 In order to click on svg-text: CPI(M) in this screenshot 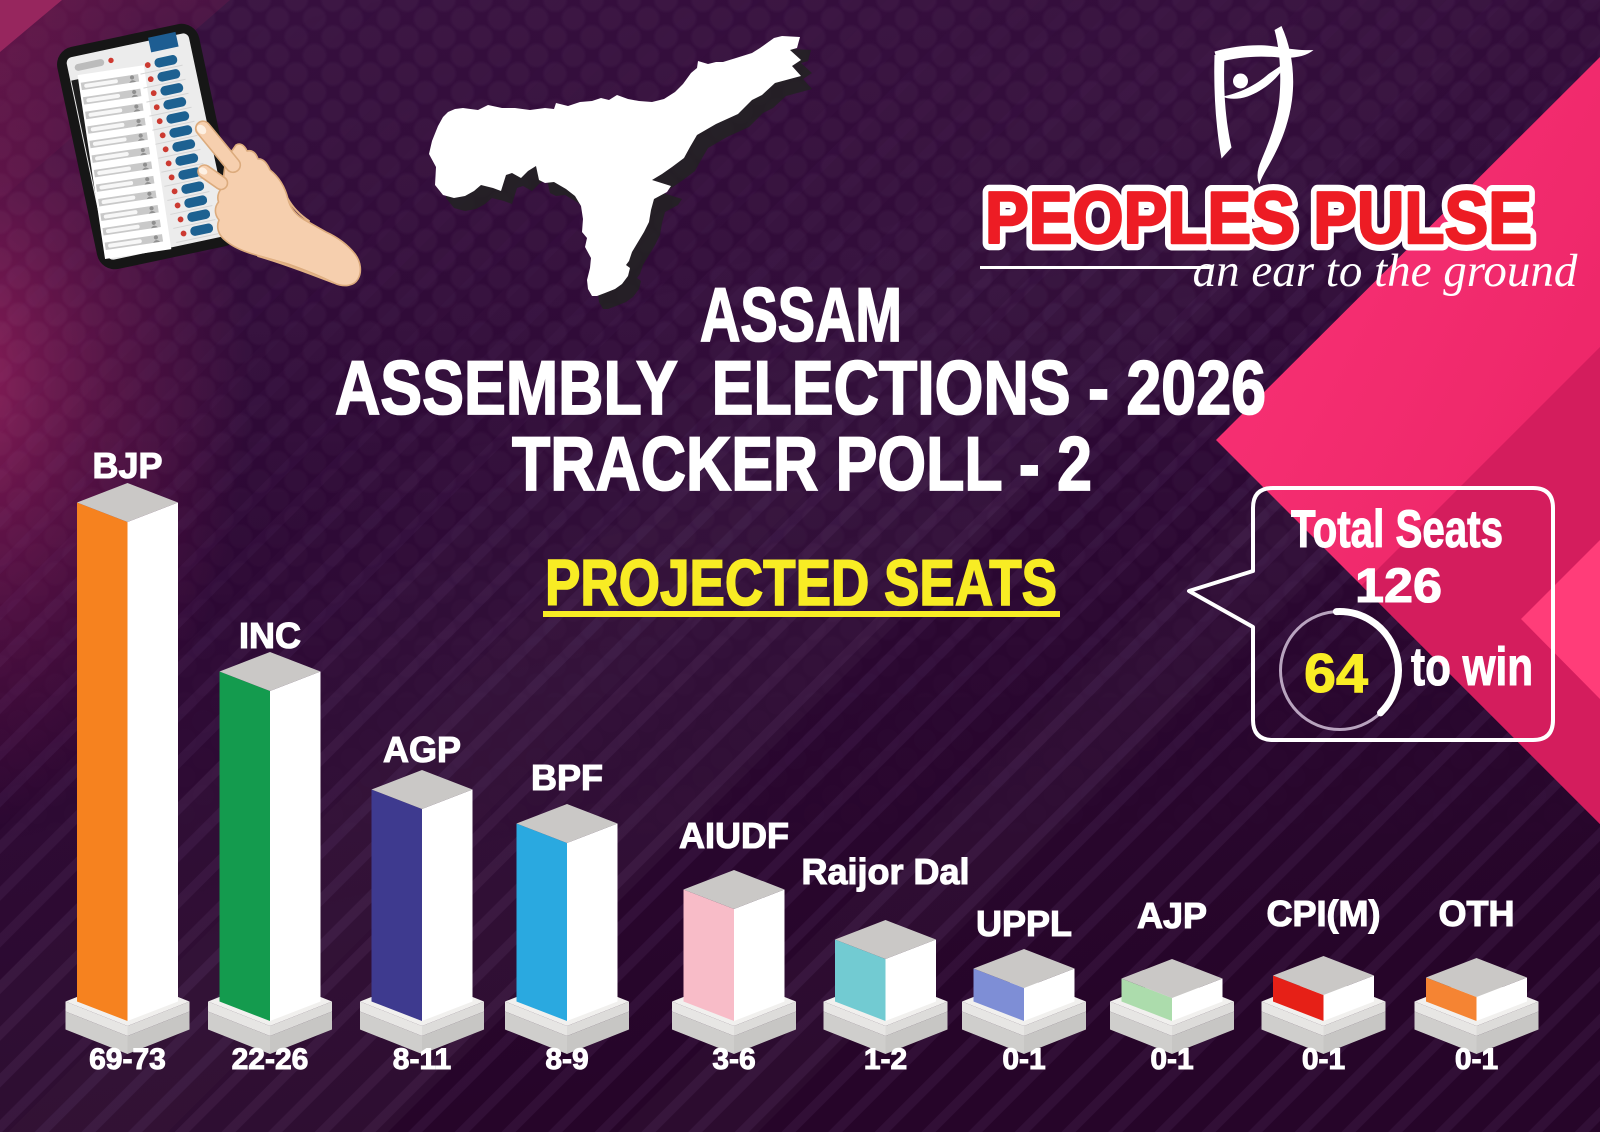, I will do `click(1324, 913)`.